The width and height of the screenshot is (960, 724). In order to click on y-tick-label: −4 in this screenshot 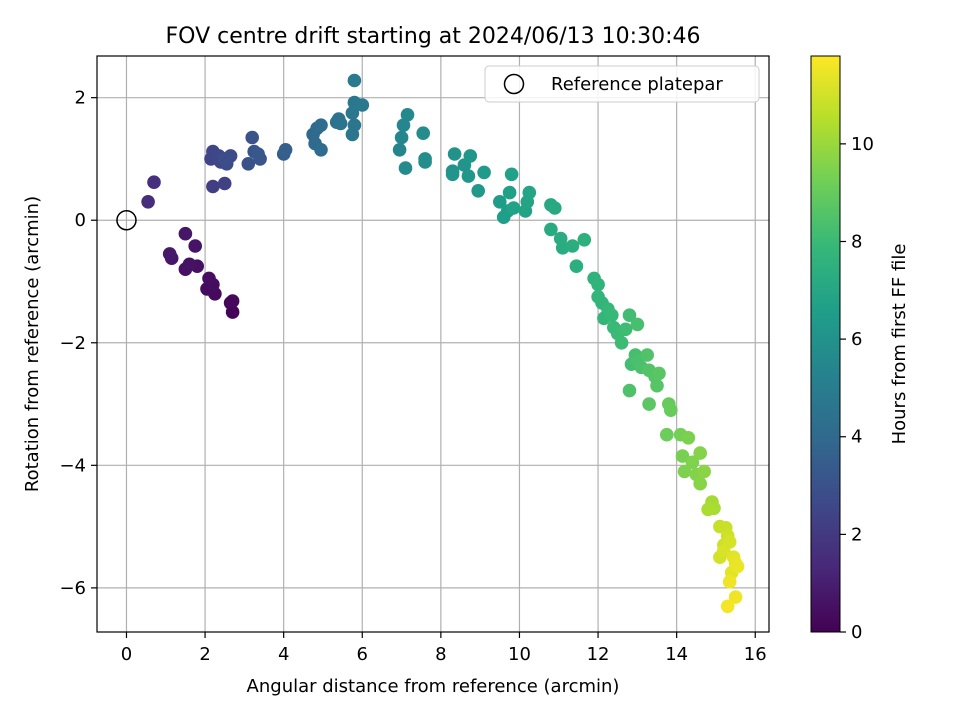, I will do `click(72, 465)`.